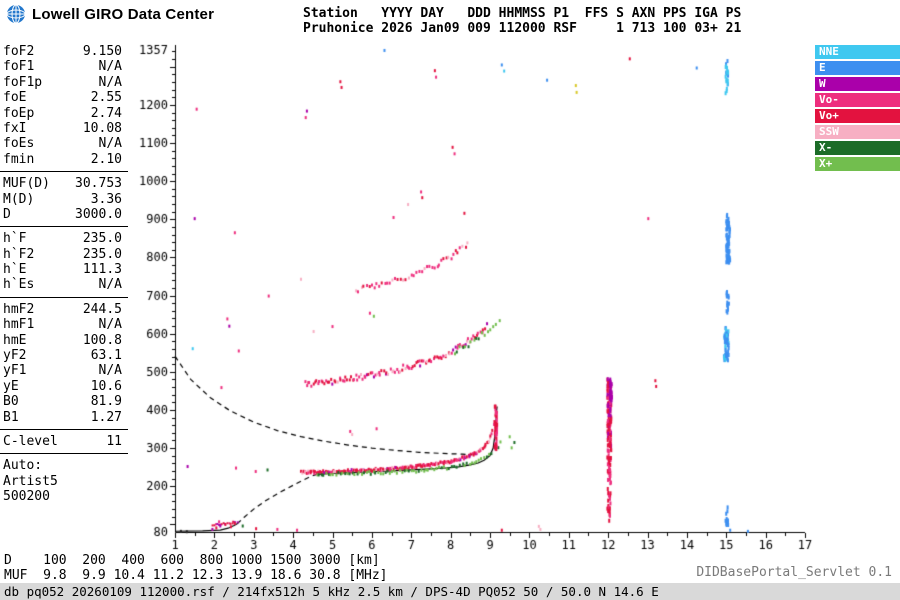 This screenshot has height=600, width=900. What do you see at coordinates (19, 67) in the screenshot?
I see `param-label: foF1` at bounding box center [19, 67].